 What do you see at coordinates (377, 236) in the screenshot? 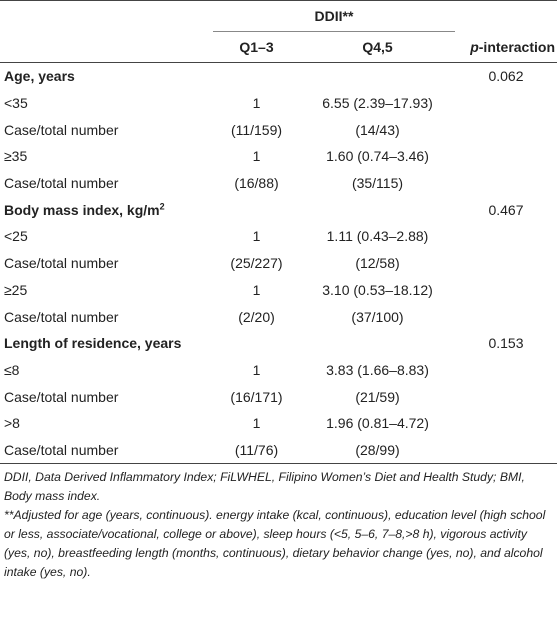
I see `cell-q4-5: 1.11 (0.43–2.88)` at bounding box center [377, 236].